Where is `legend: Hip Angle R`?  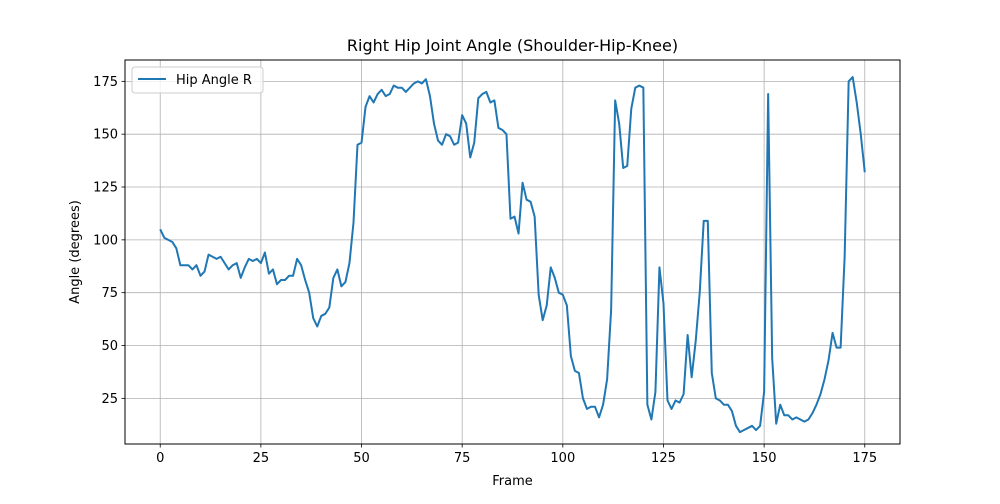
legend: Hip Angle R is located at coordinates (197, 80).